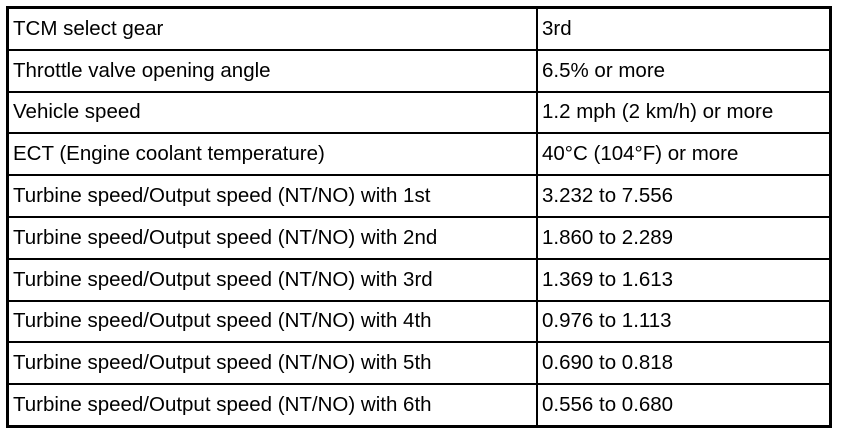 The height and width of the screenshot is (436, 864). I want to click on table-row: Throttle valve opening angle 6.5% or more, so click(419, 70).